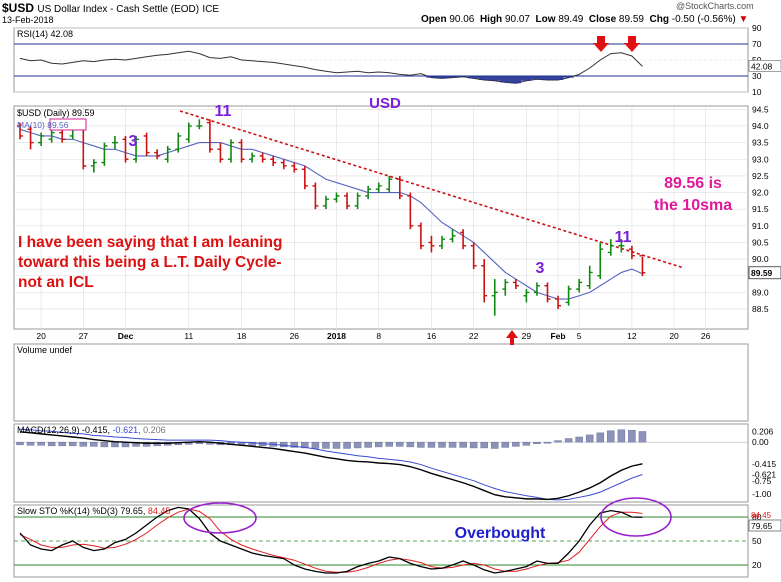 The image size is (781, 582). I want to click on macd-title-part: -0.621,, so click(125, 430).